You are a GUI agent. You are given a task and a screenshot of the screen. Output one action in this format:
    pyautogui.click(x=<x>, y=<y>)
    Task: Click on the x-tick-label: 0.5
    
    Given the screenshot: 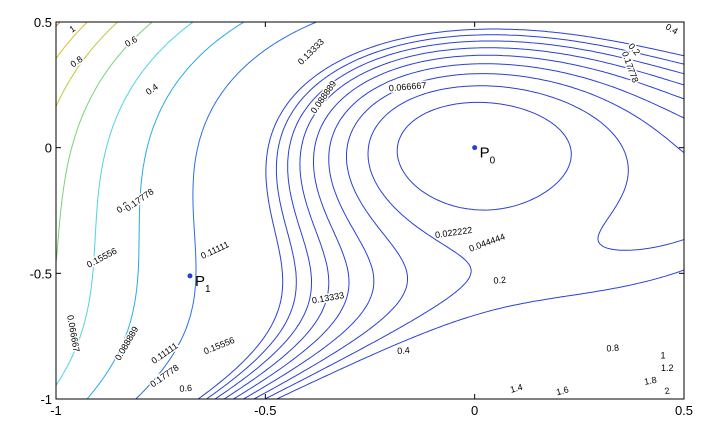 What is the action you would take?
    pyautogui.click(x=684, y=410)
    